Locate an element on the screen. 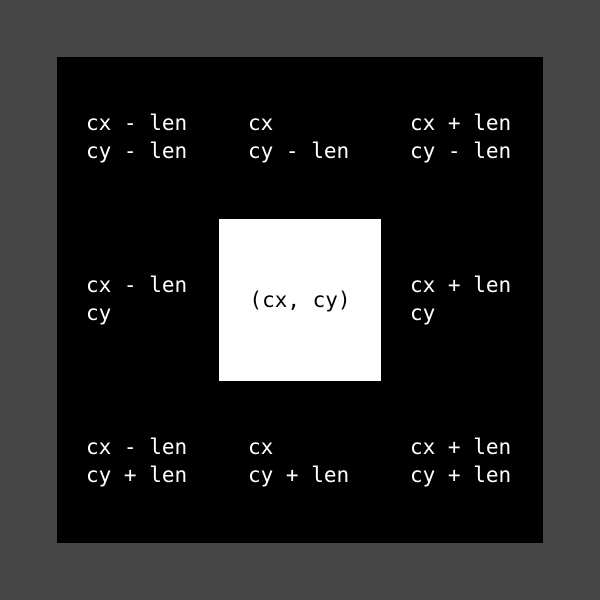 Image resolution: width=600 pixels, height=600 pixels. label-lines: cx - len cy - len is located at coordinates (136, 137).